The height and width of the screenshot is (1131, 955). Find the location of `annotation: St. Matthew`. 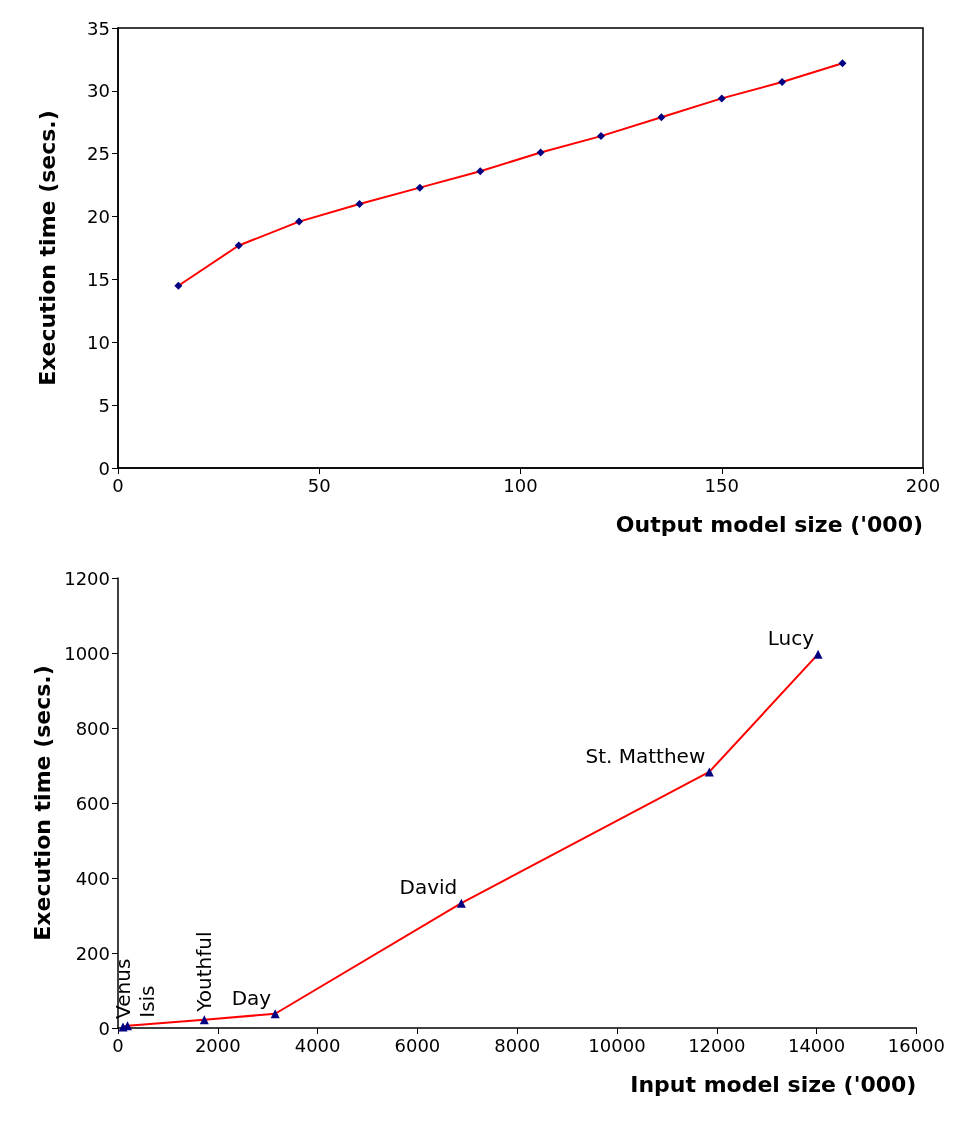

annotation: St. Matthew is located at coordinates (645, 755).